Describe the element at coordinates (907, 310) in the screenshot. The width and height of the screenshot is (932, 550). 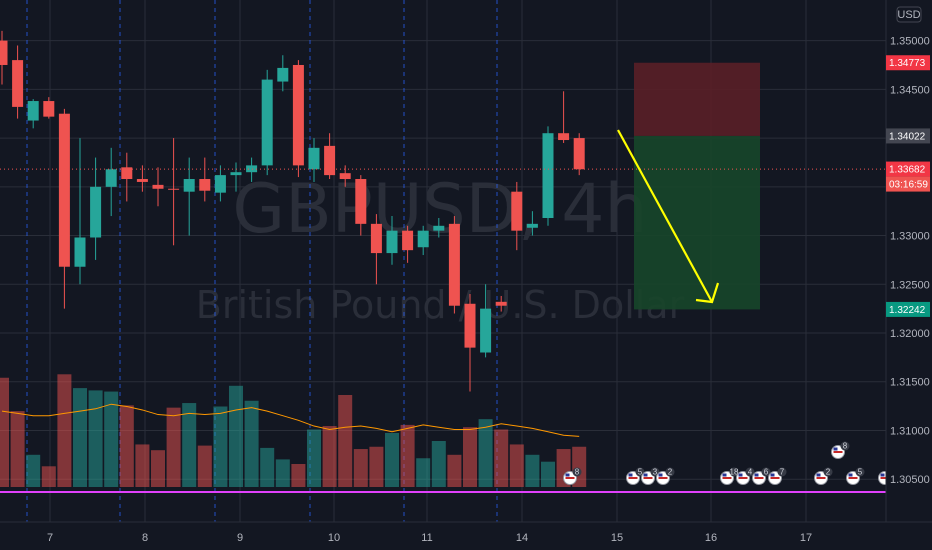
I see `price-tag-label: 1.32242` at that location.